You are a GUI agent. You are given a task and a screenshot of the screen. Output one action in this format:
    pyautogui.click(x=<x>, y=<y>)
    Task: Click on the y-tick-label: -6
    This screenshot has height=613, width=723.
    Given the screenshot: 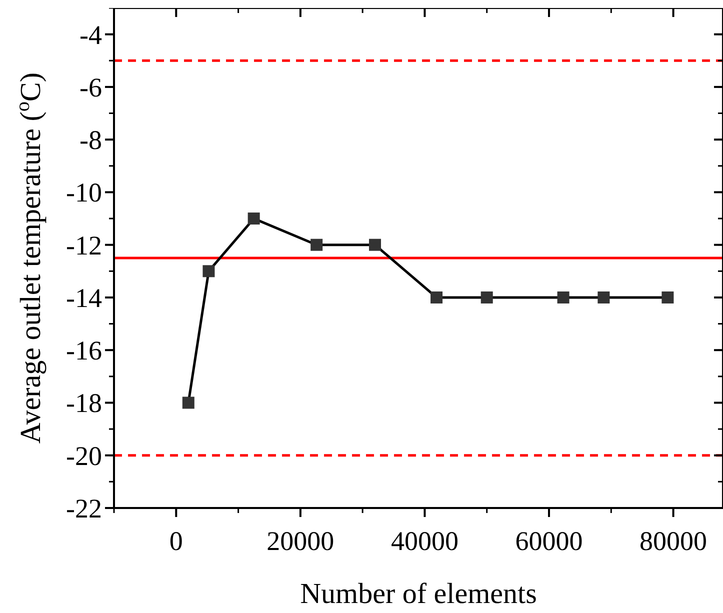 What is the action you would take?
    pyautogui.click(x=91, y=87)
    